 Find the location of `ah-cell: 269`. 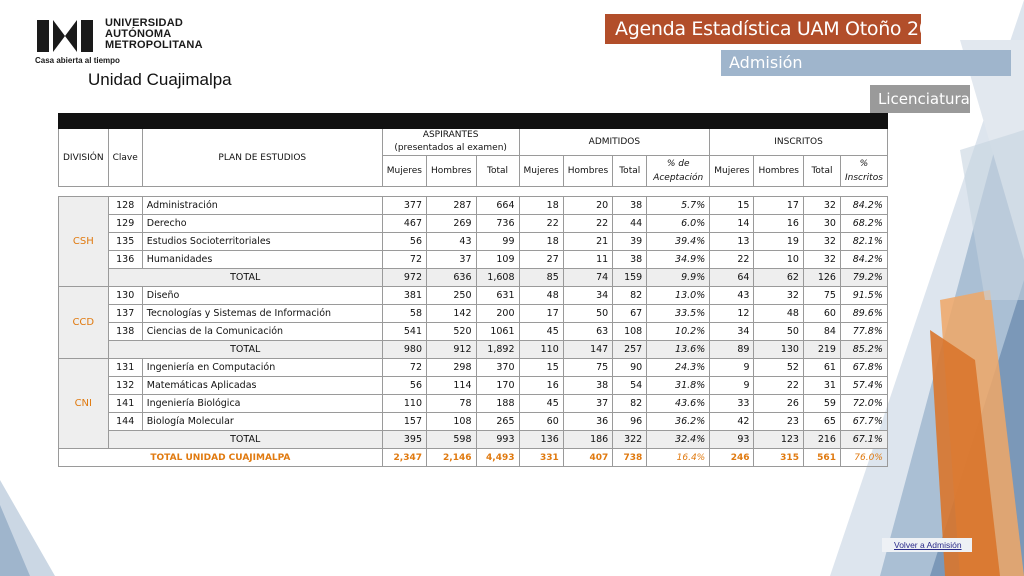

ah-cell: 269 is located at coordinates (451, 223).